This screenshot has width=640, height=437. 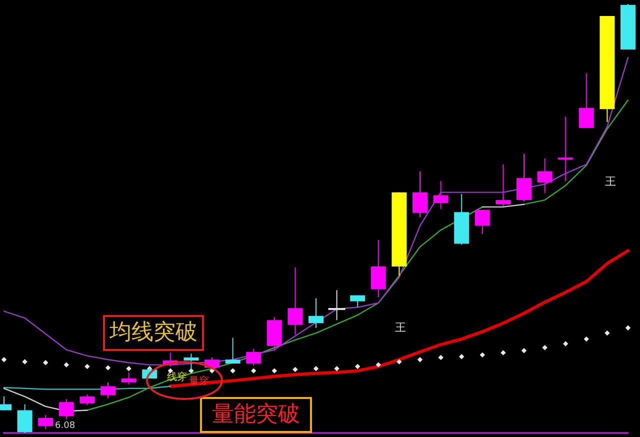 What do you see at coordinates (566, 149) in the screenshot?
I see `candlestick` at bounding box center [566, 149].